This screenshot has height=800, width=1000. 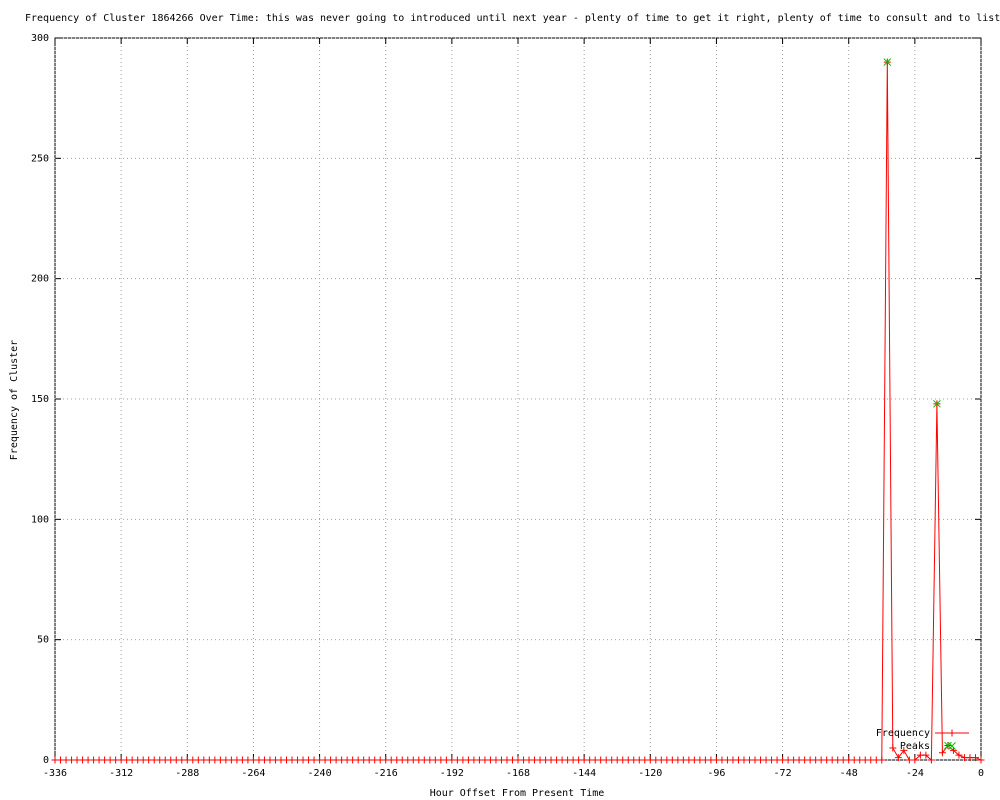 What do you see at coordinates (518, 773) in the screenshot?
I see `x-tick-label: -168` at bounding box center [518, 773].